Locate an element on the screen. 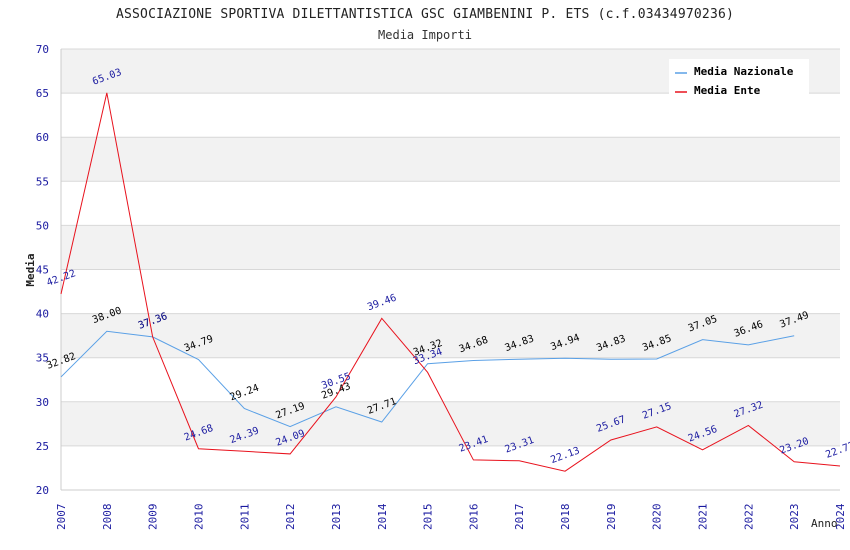  y-tick-label: 45 is located at coordinates (42, 270).